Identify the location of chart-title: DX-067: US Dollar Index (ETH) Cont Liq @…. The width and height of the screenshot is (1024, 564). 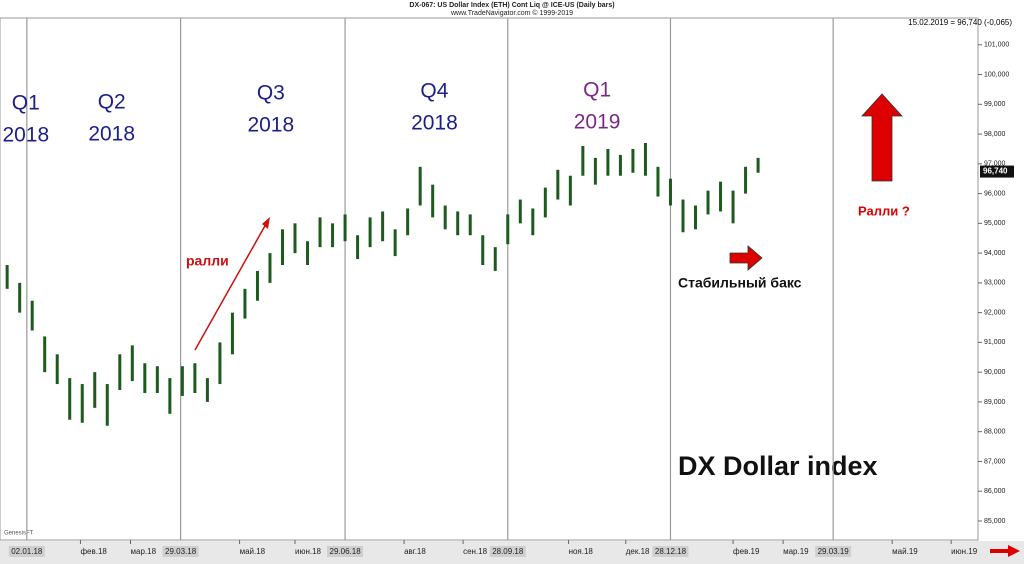
(511, 5).